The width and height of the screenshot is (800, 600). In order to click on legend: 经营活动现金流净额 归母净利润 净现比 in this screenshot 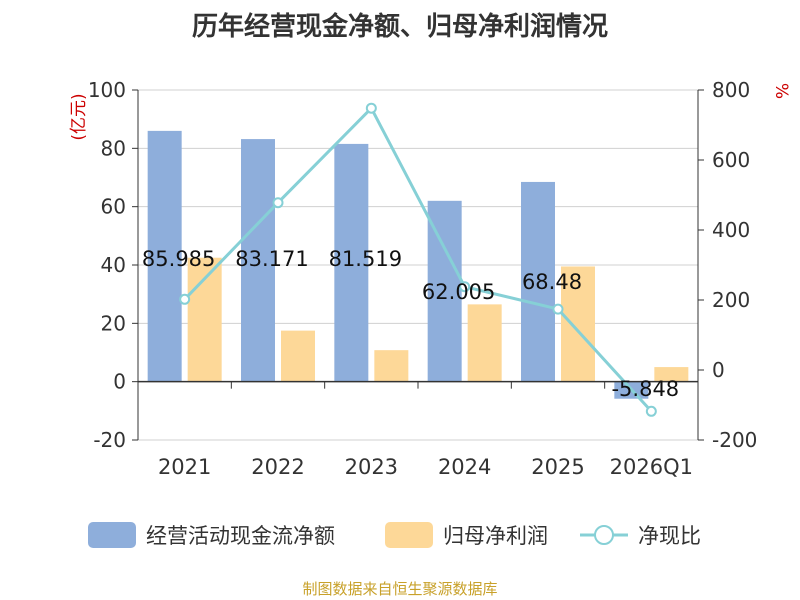, I will do `click(394, 535)`.